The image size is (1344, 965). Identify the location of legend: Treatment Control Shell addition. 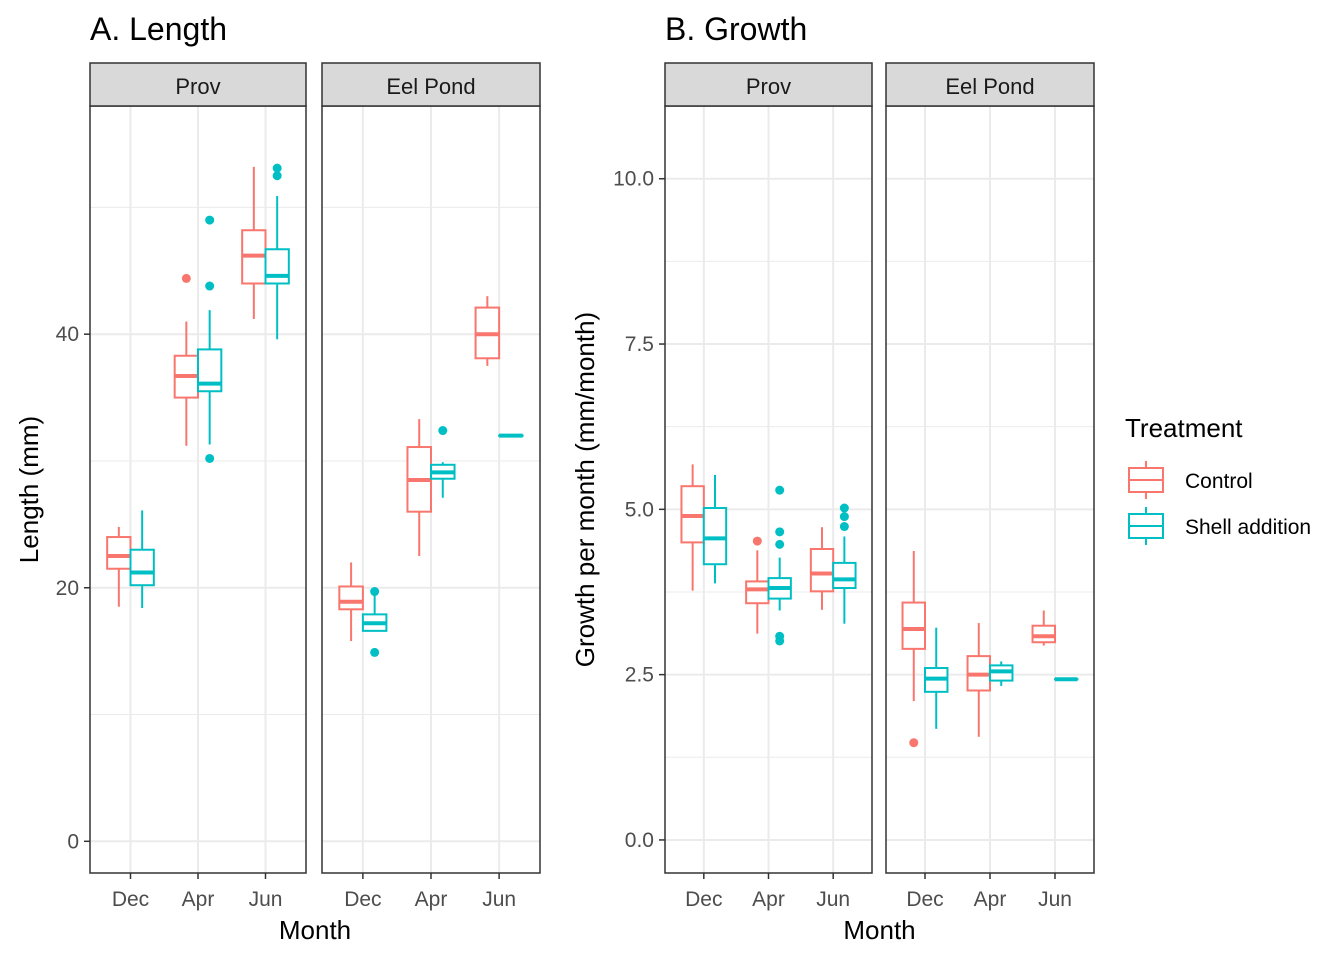
(1218, 479).